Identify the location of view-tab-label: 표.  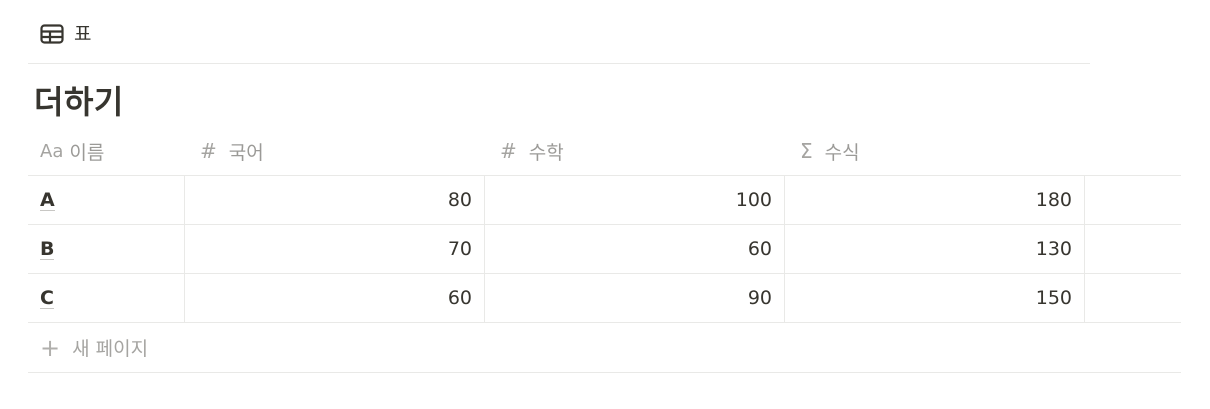
(83, 34).